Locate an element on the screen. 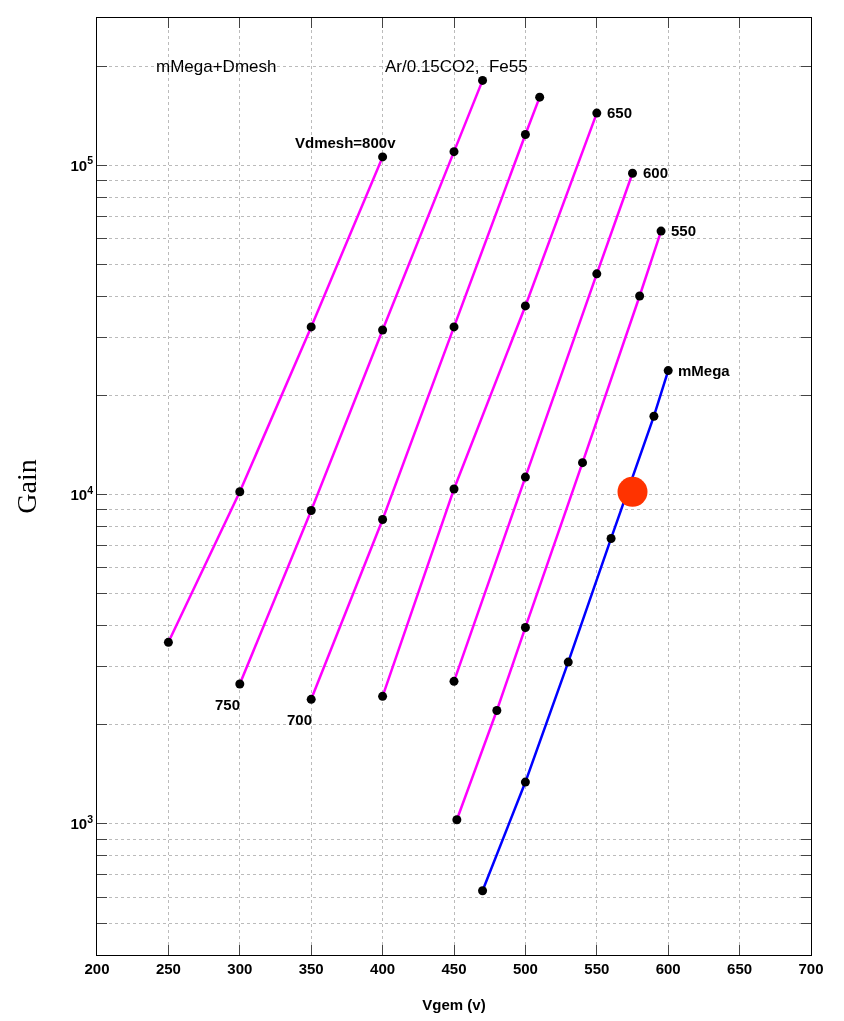 The height and width of the screenshot is (1021, 844). x-tick-label: 650 is located at coordinates (740, 968).